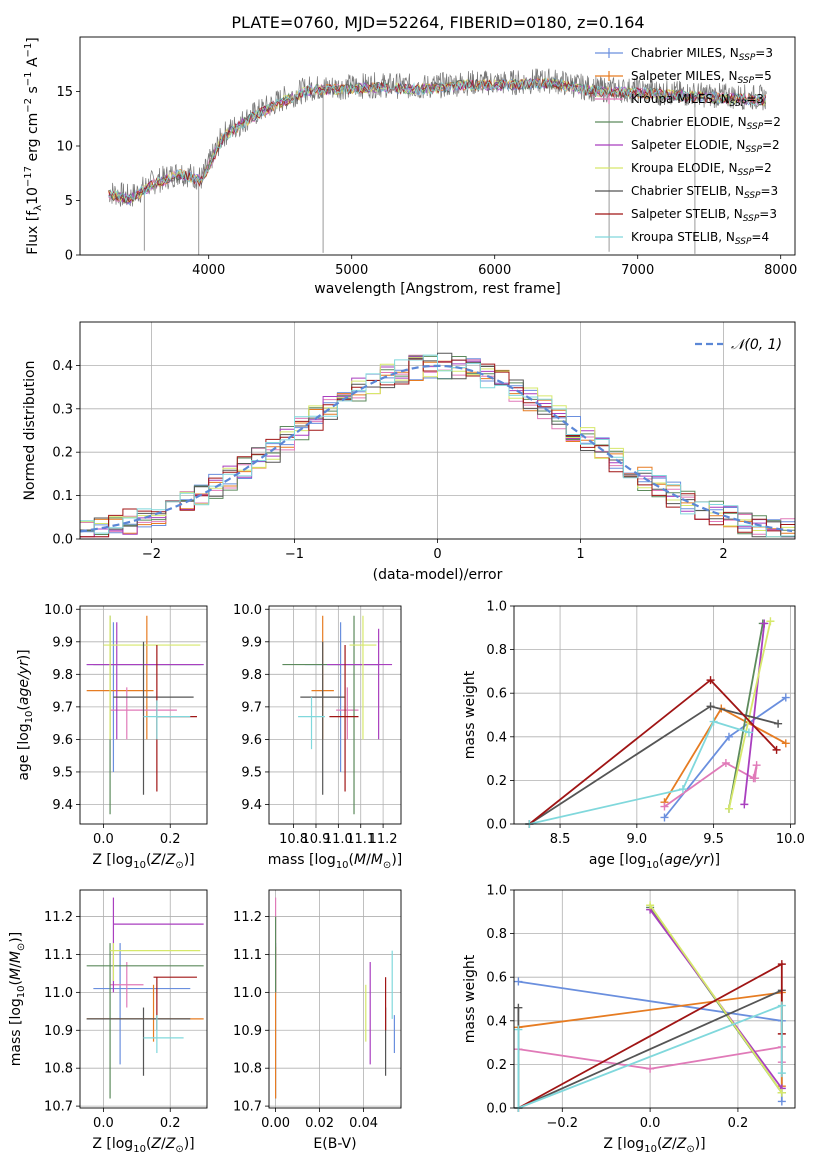 This screenshot has width=819, height=1170. What do you see at coordinates (247, 1107) in the screenshot?
I see `y-tick-label: 10.7` at bounding box center [247, 1107].